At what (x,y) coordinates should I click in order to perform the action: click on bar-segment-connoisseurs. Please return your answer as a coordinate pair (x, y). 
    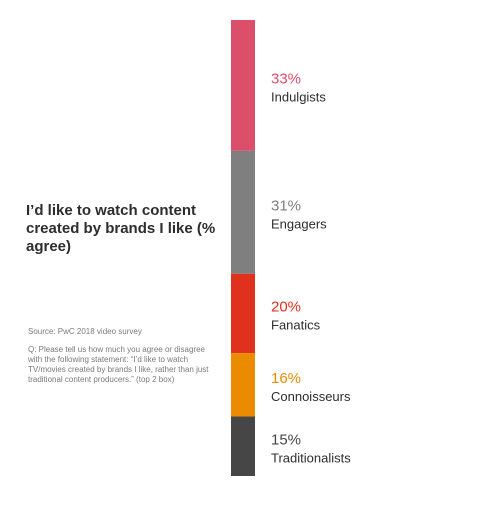
    Looking at the image, I should click on (243, 385).